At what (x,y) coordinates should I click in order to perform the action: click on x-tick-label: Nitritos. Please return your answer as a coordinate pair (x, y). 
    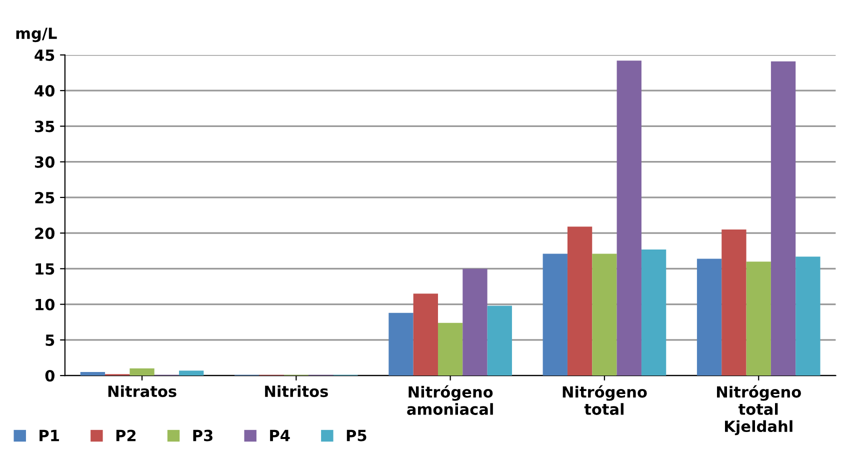
    Looking at the image, I should click on (296, 391).